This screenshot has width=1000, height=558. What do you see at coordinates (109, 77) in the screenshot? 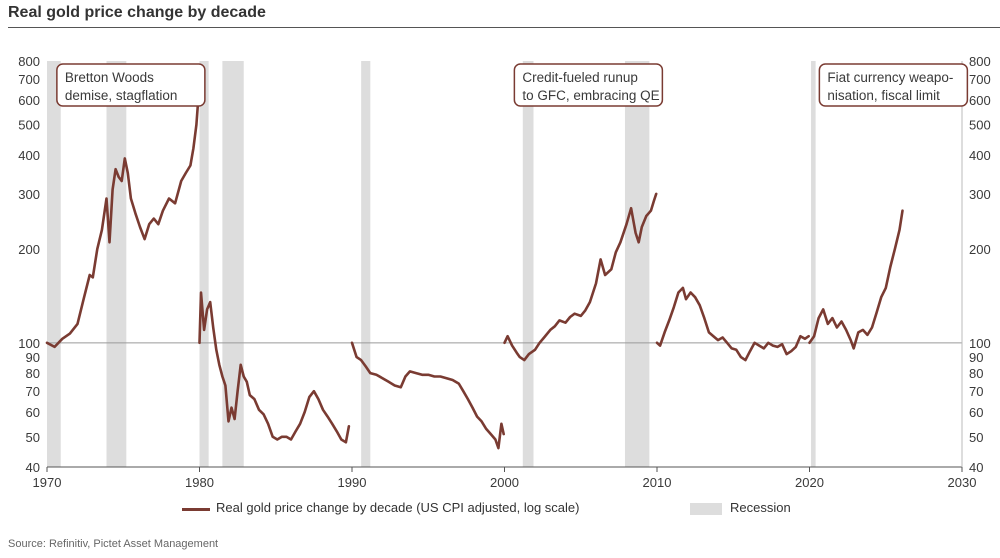
I see `annotation-text-0-0: Bretton Woods` at bounding box center [109, 77].